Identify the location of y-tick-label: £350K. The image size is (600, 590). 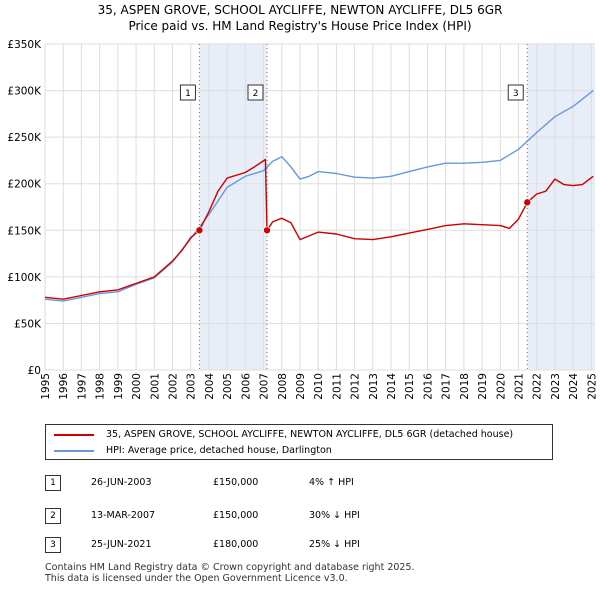
(24, 45).